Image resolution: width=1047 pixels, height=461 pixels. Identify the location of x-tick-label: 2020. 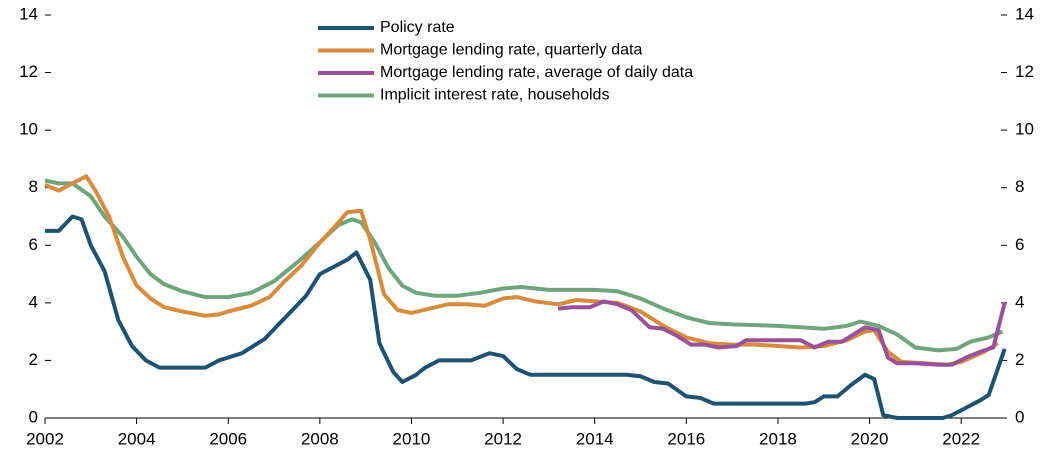
(870, 438).